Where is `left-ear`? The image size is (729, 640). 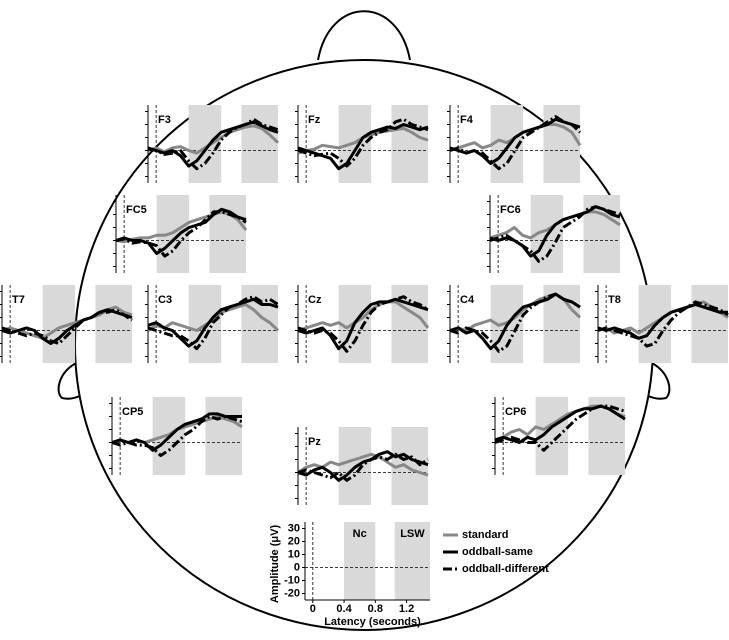 left-ear is located at coordinates (70, 380).